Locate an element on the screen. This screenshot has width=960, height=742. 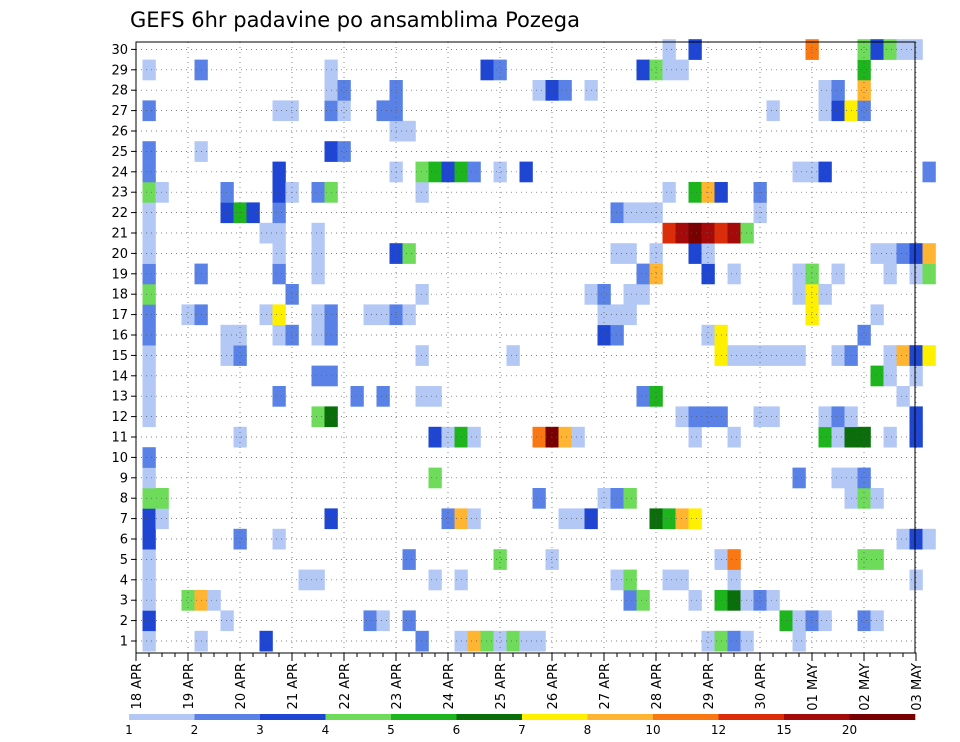
x-tick-label: 28 APR is located at coordinates (657, 686).